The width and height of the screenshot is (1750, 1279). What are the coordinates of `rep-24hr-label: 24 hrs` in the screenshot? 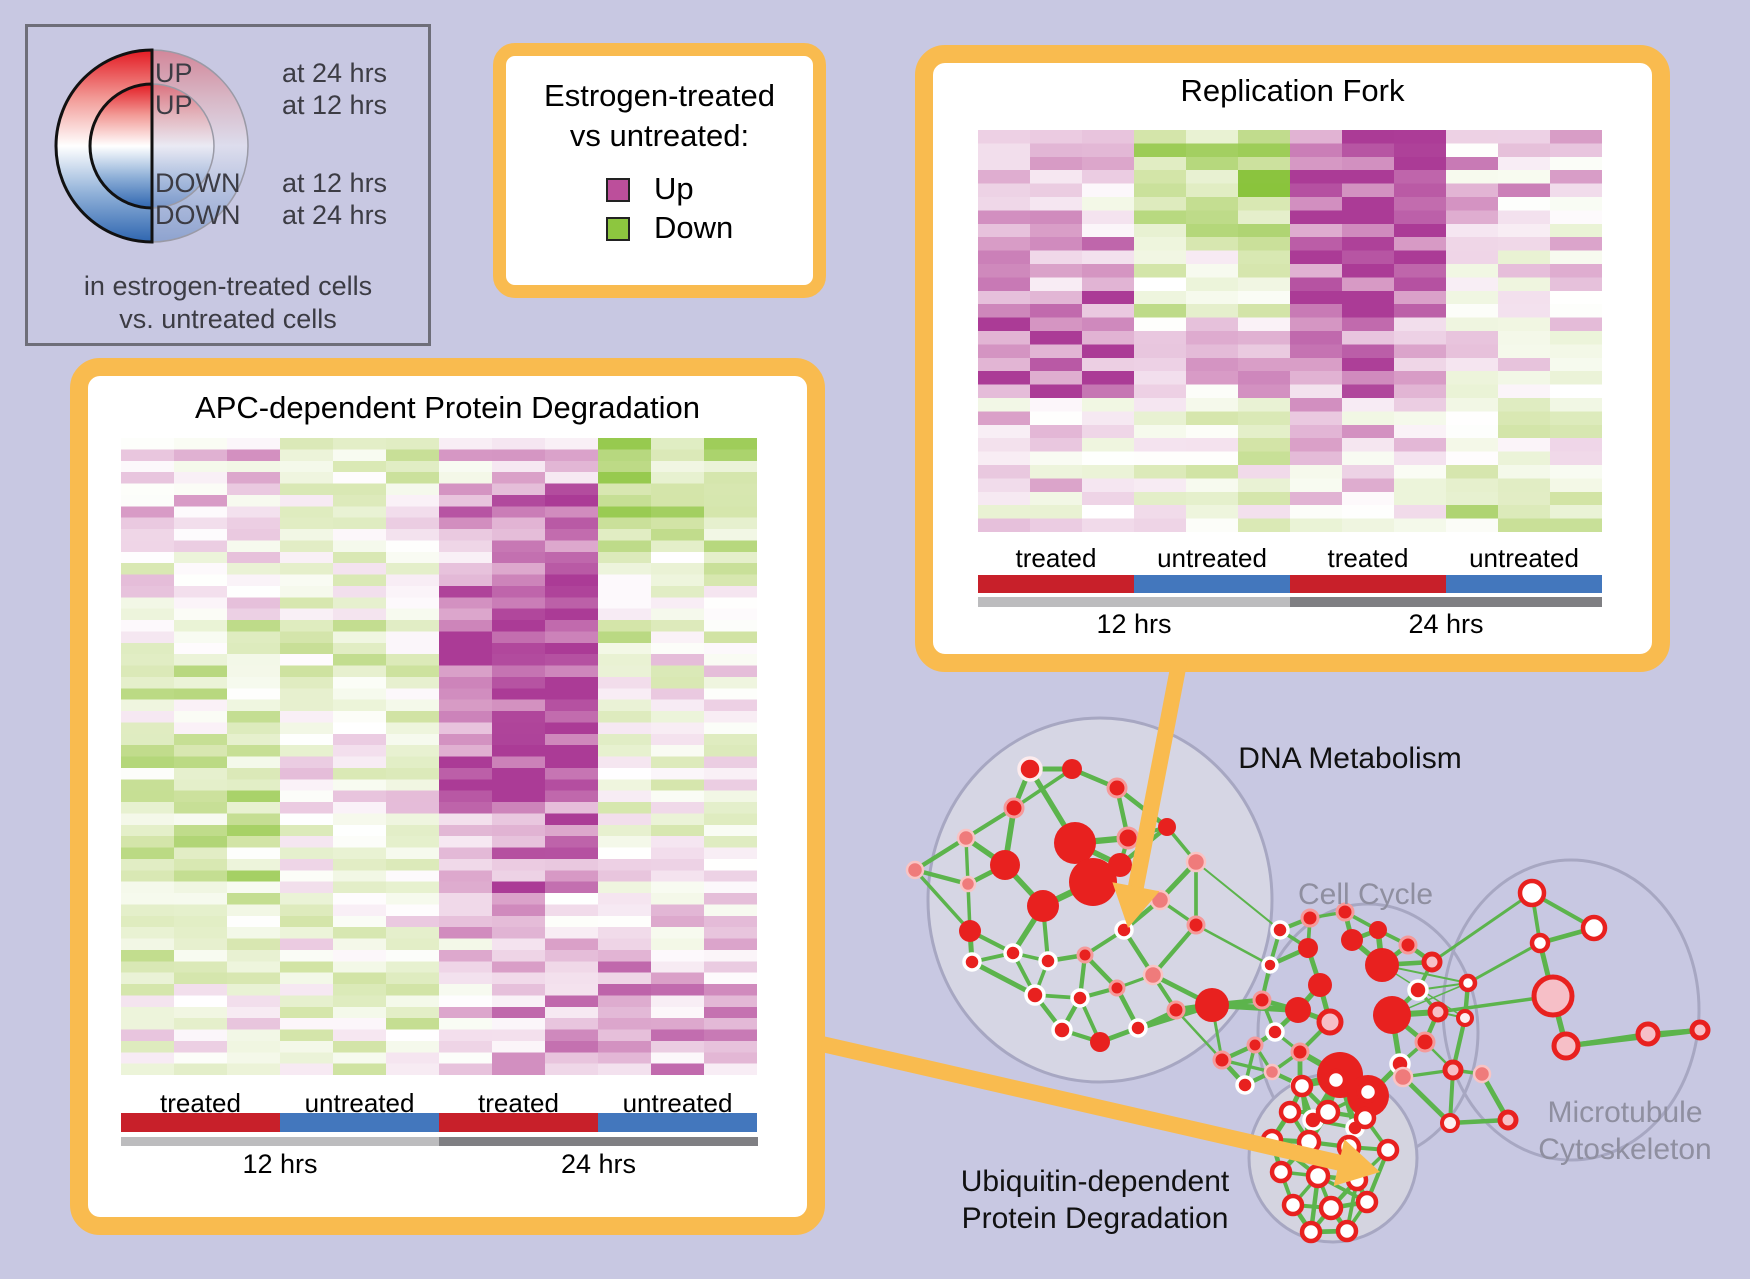 It's located at (1446, 624).